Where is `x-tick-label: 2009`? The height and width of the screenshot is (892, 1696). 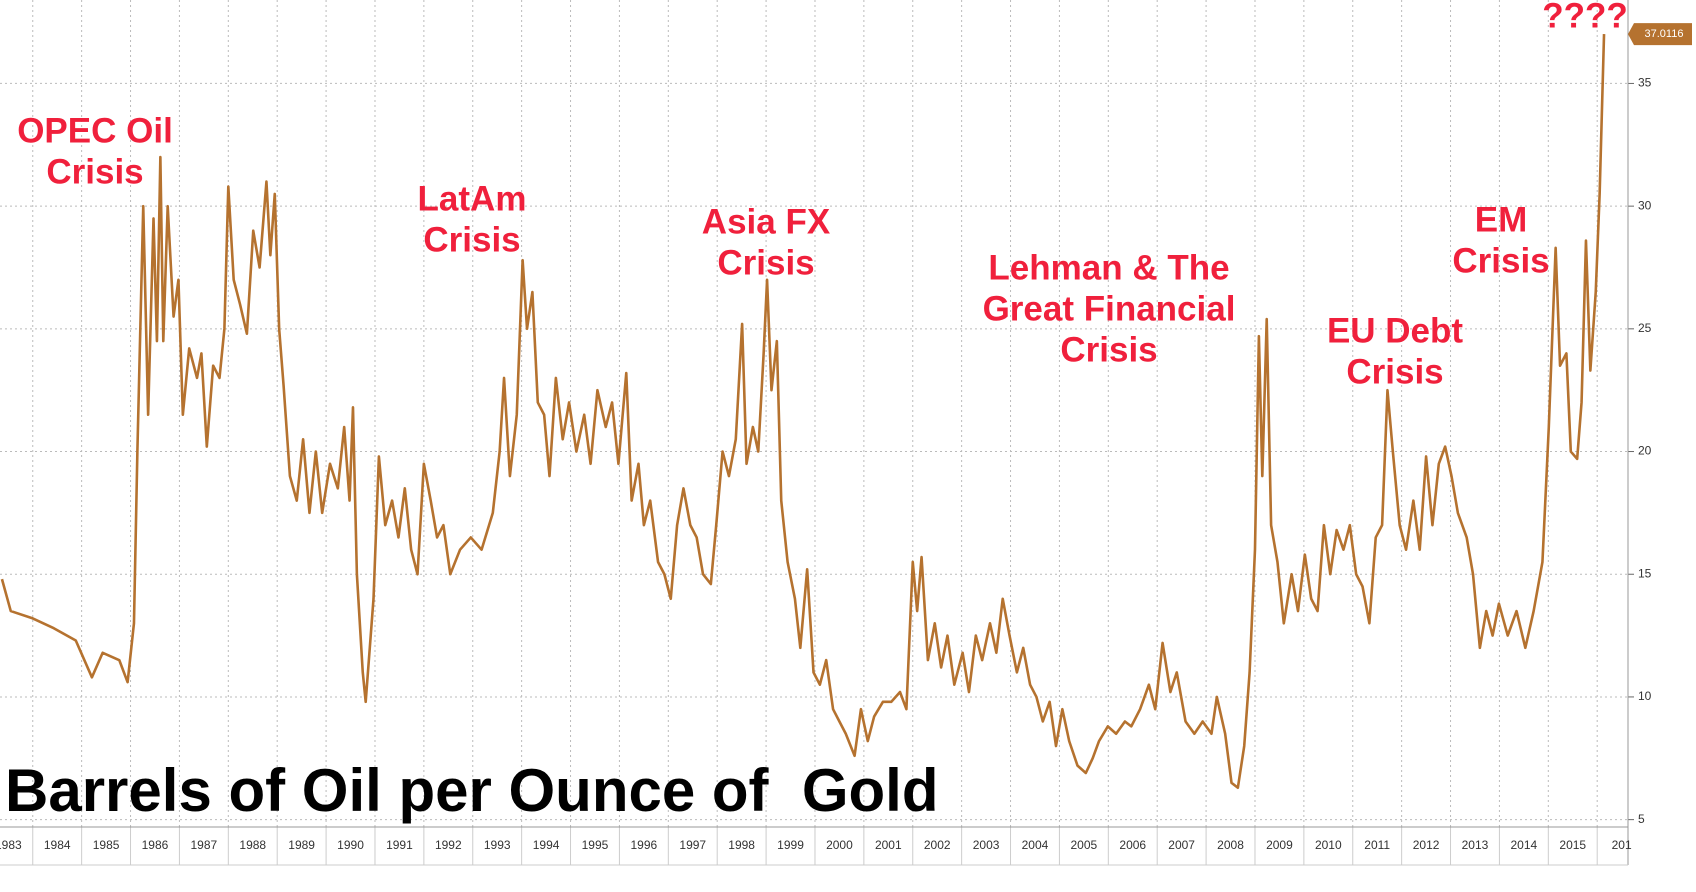 x-tick-label: 2009 is located at coordinates (1279, 845).